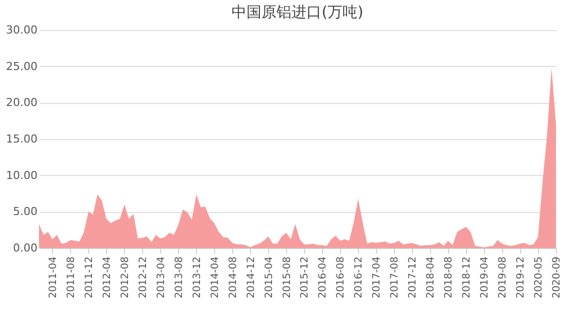 This screenshot has width=576, height=328. What do you see at coordinates (25, 211) in the screenshot?
I see `y-tick-label: 5.00` at bounding box center [25, 211].